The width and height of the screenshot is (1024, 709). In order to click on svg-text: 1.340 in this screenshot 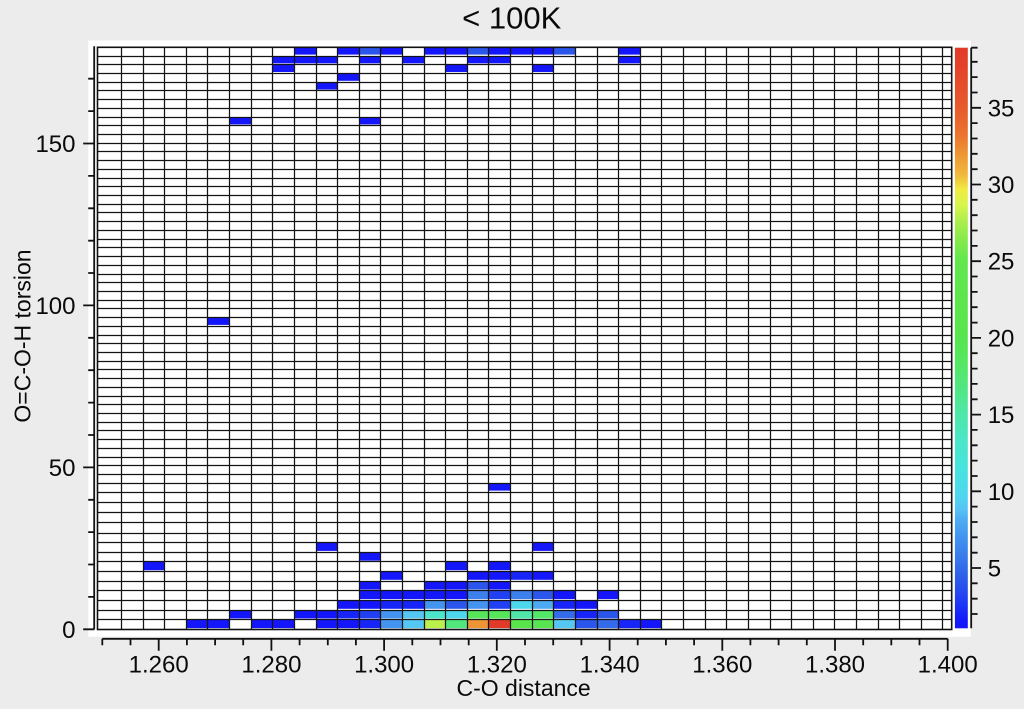, I will do `click(610, 665)`.